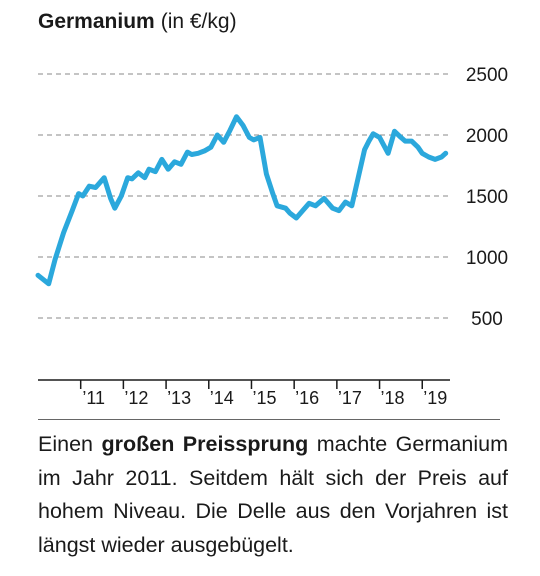  Describe the element at coordinates (179, 398) in the screenshot. I see `x-tick-label: ’13` at that location.